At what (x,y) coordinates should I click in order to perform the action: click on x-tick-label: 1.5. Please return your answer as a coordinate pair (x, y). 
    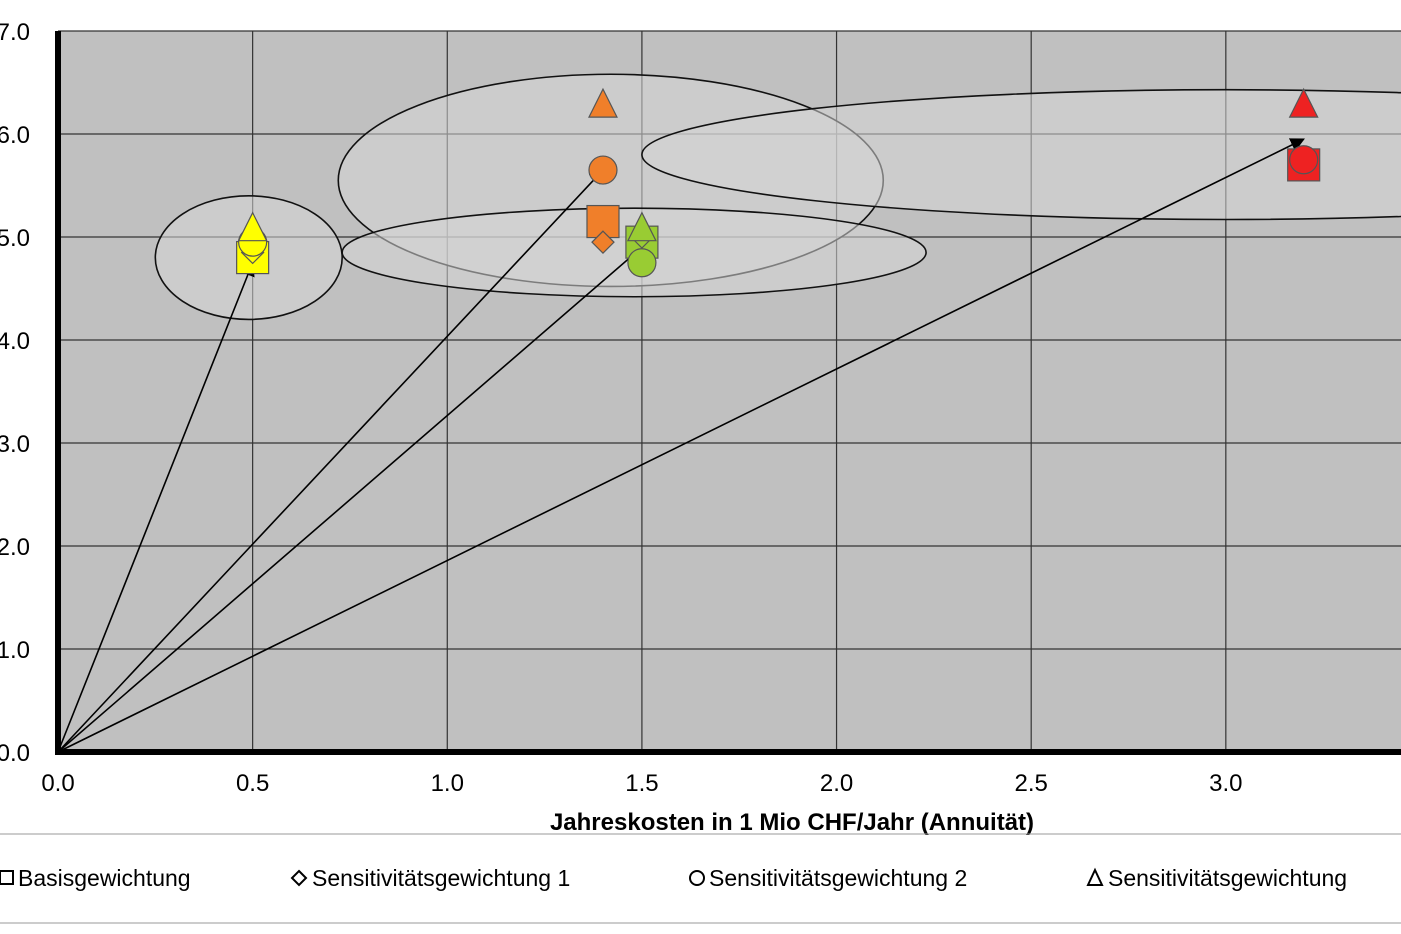
    Looking at the image, I should click on (641, 783).